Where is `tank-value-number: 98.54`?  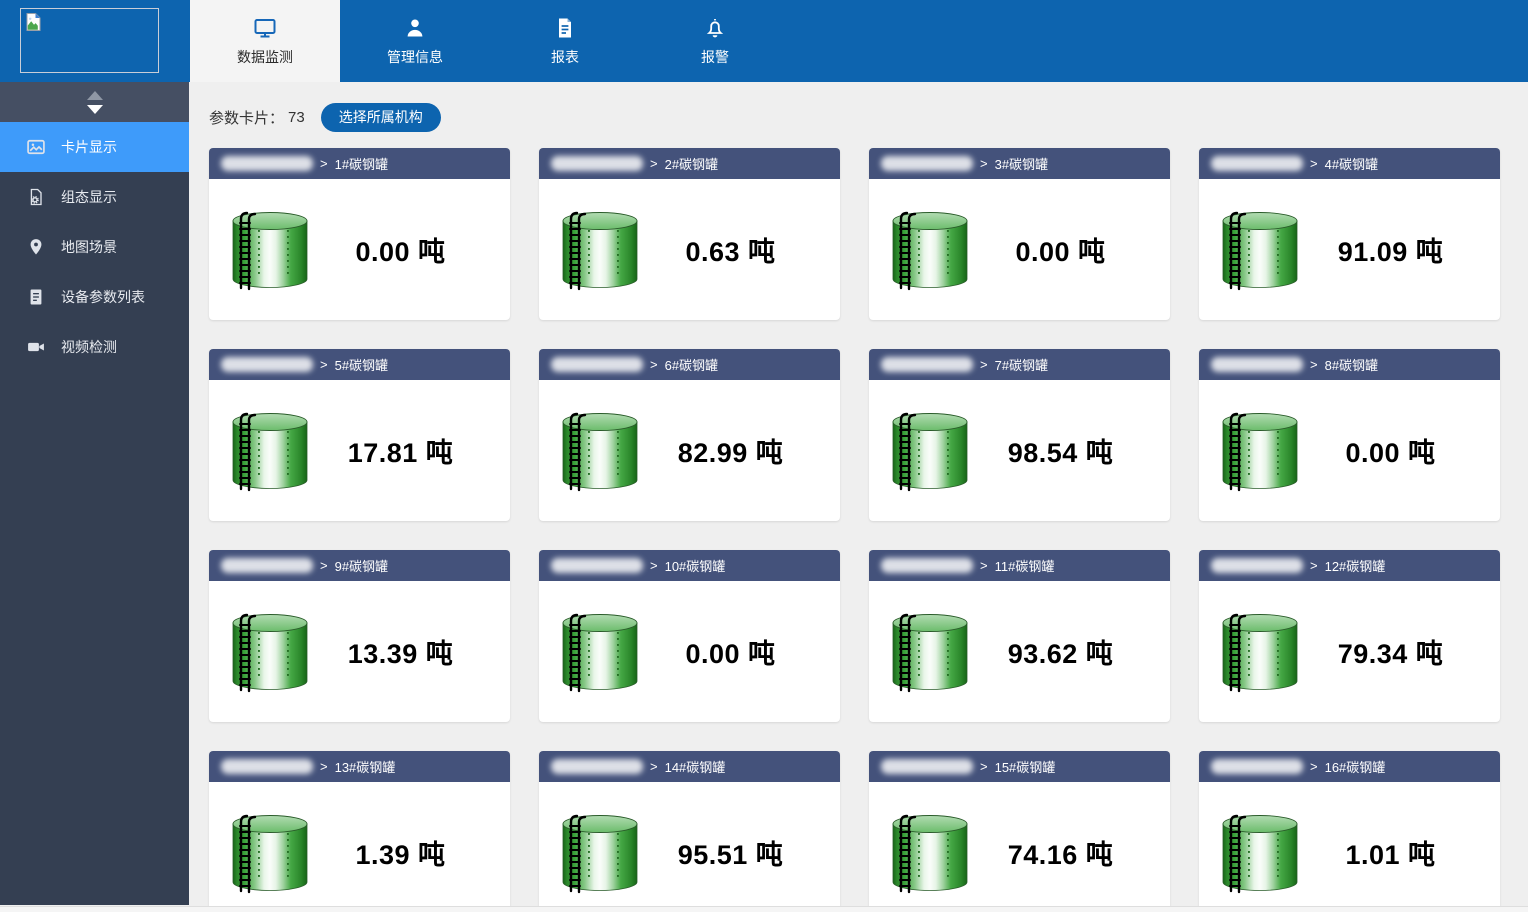 tank-value-number: 98.54 is located at coordinates (1042, 453).